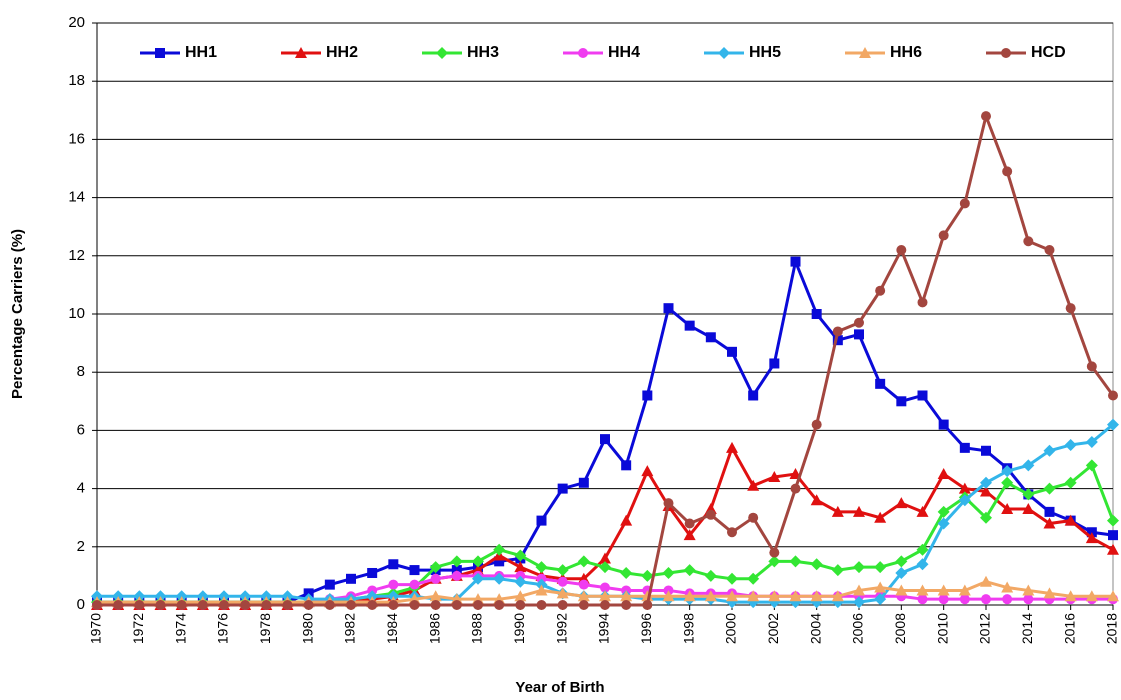 Image resolution: width=1121 pixels, height=700 pixels. Describe the element at coordinates (81, 546) in the screenshot. I see `y-tick-label: 2` at that location.